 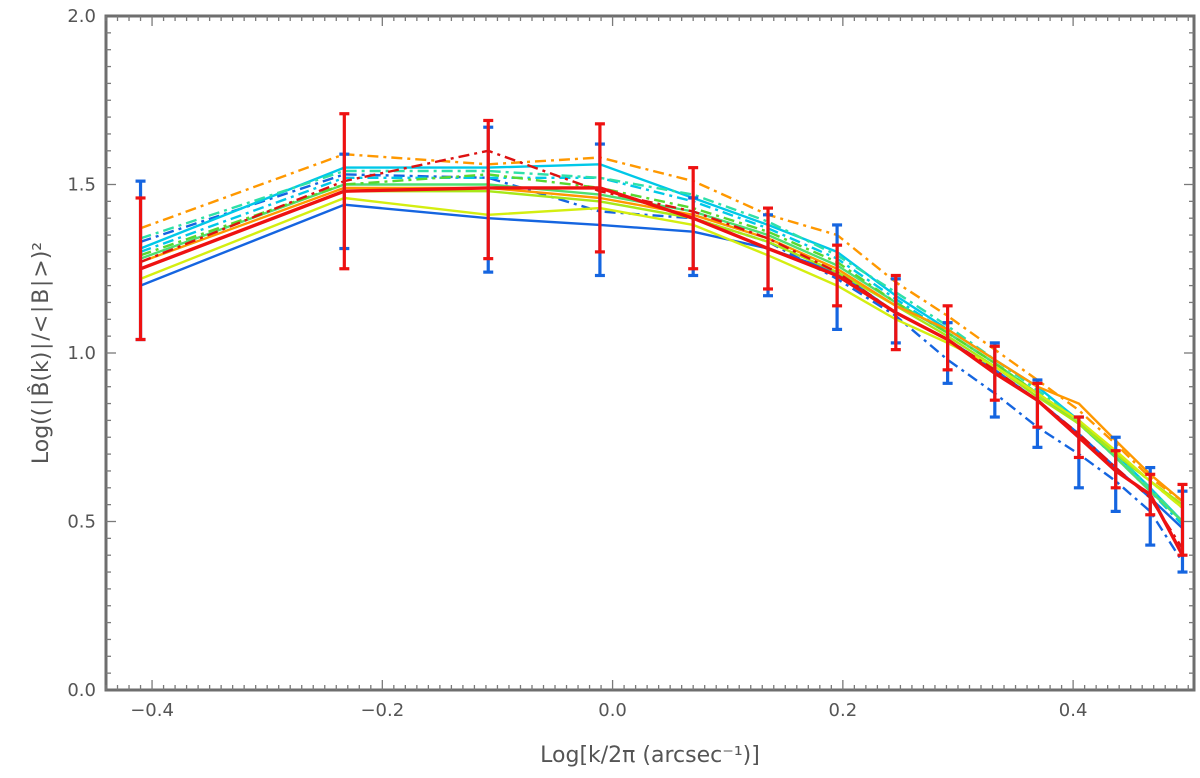 What do you see at coordinates (650, 755) in the screenshot?
I see `x-axis-title: Log[k/2π (arcsec⁻¹)]` at bounding box center [650, 755].